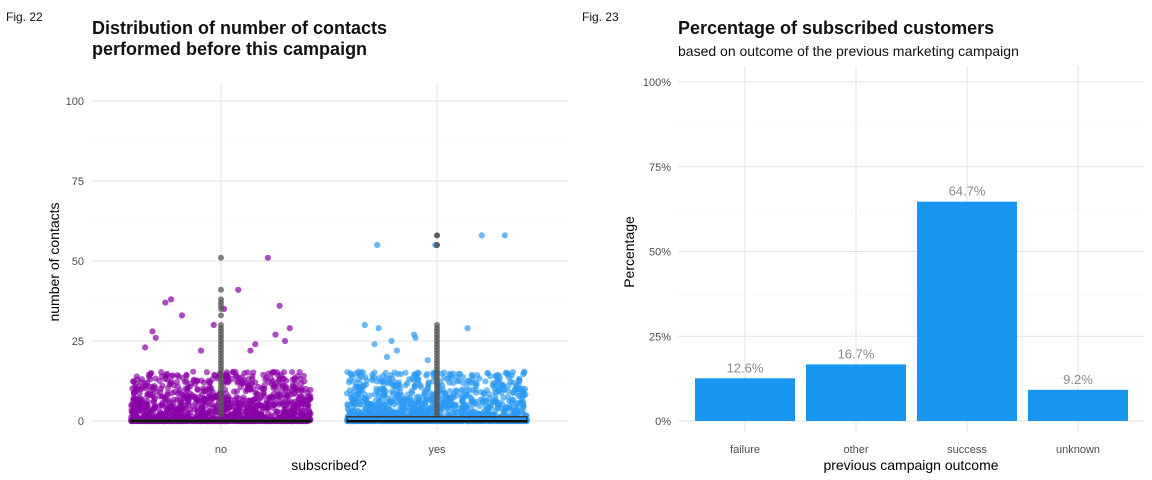 The image size is (1152, 480). I want to click on chart-title-line-1: Distribution of number of contacts, so click(239, 28).